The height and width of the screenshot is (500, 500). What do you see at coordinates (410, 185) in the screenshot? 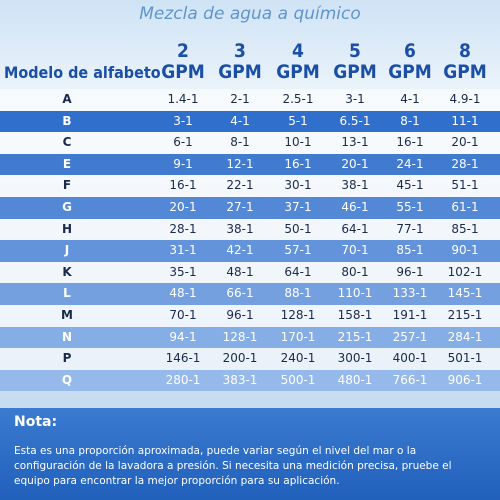
I see `cell: 45-1` at bounding box center [410, 185].